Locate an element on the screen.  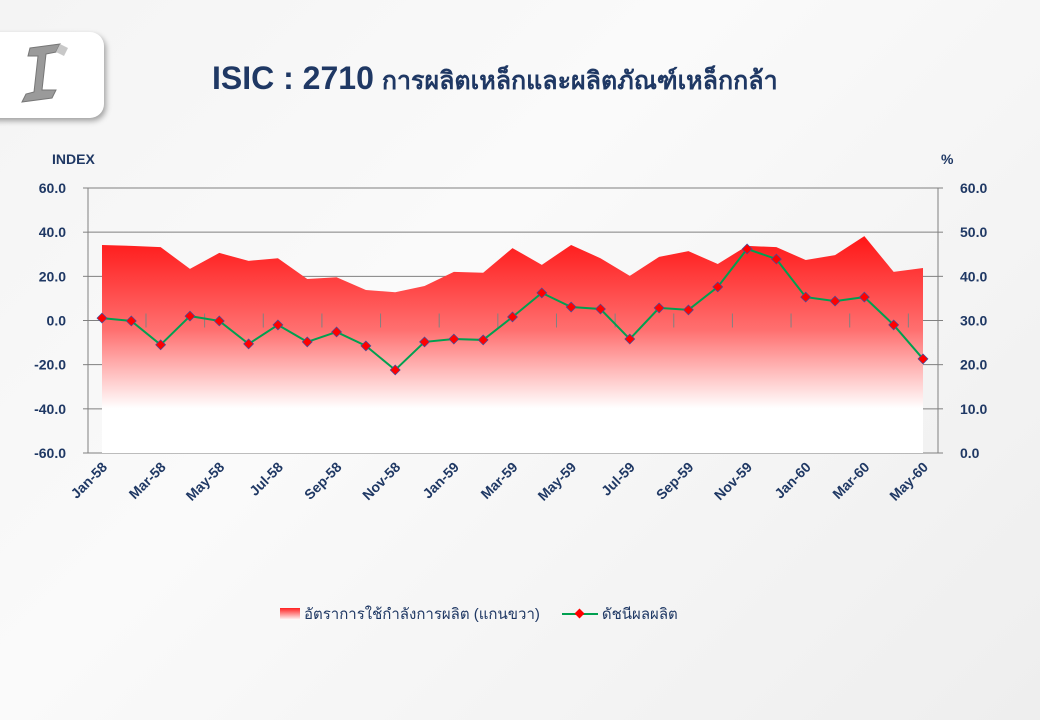
legend-index: ดัชนีผลผลิต is located at coordinates (639, 614).